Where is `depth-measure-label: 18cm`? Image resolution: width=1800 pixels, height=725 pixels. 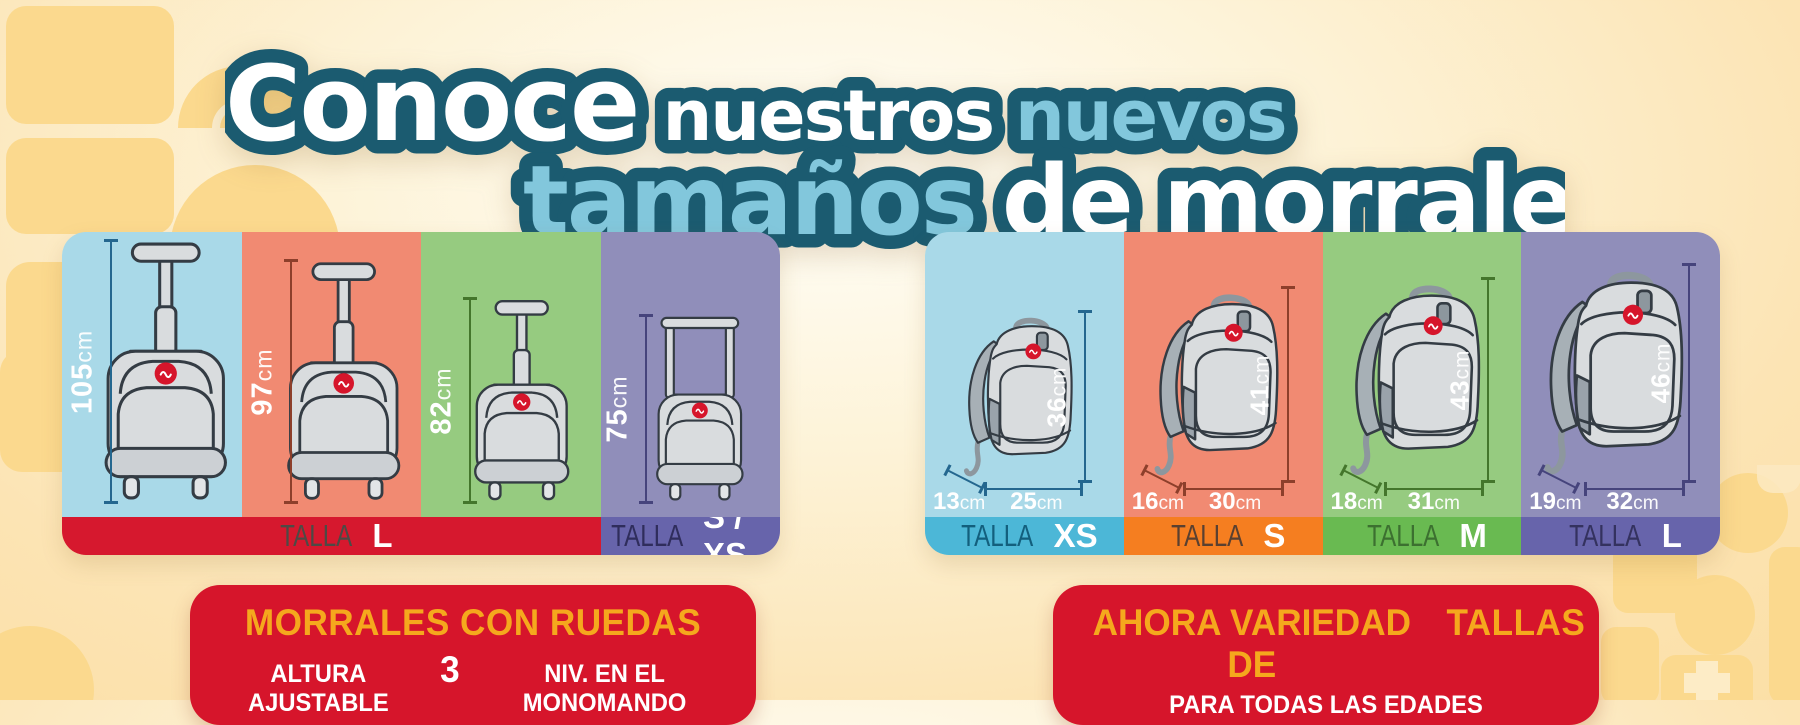
depth-measure-label: 18cm is located at coordinates (1356, 501).